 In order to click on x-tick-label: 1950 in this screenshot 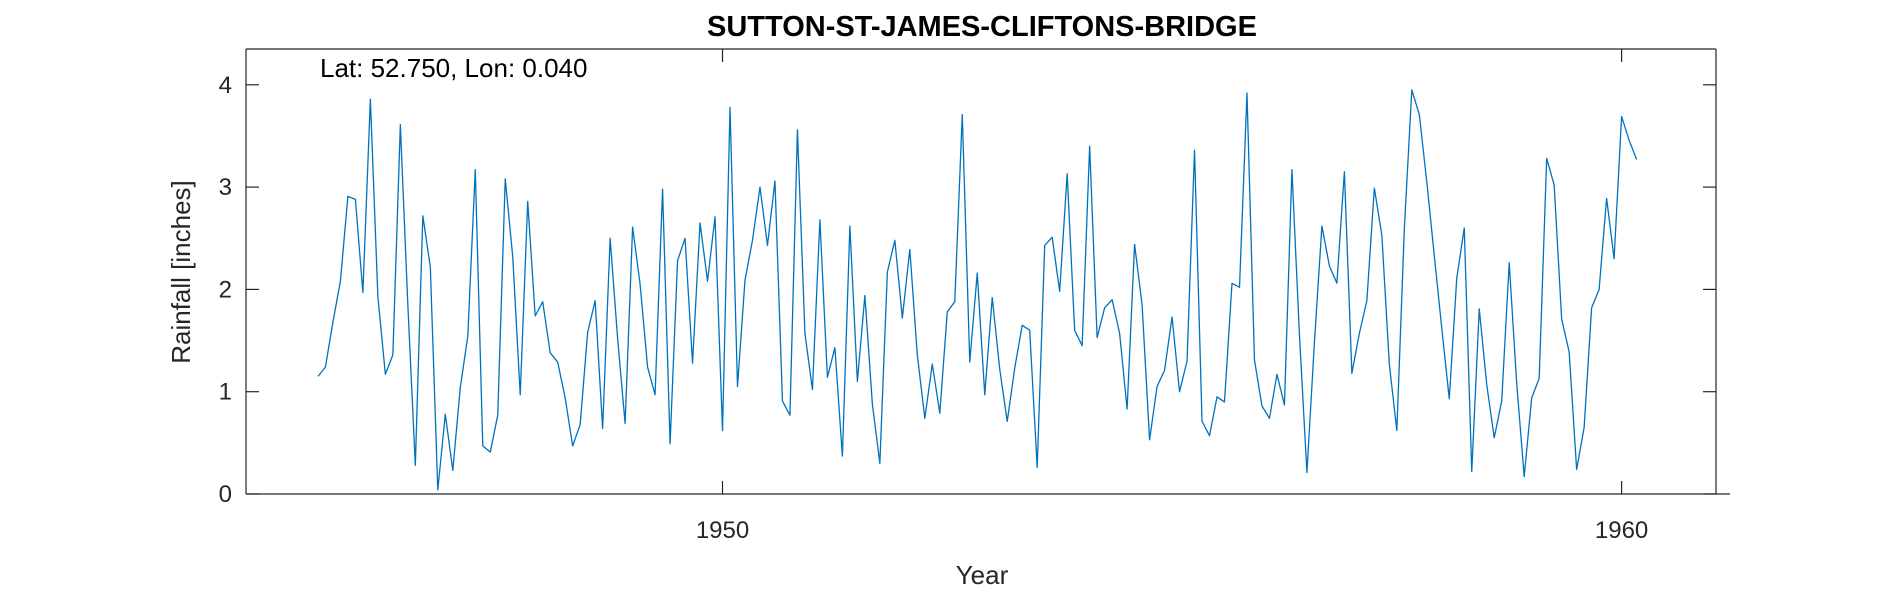, I will do `click(722, 530)`.